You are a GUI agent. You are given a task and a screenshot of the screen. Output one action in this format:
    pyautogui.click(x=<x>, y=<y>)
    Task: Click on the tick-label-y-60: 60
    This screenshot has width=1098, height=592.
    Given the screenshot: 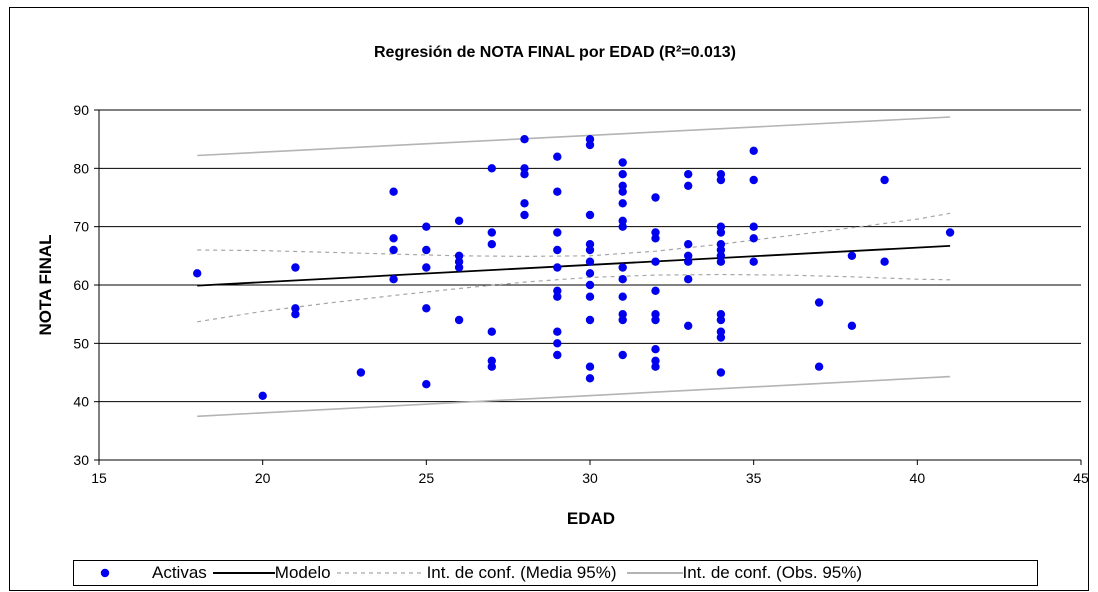 What is the action you would take?
    pyautogui.click(x=81, y=285)
    